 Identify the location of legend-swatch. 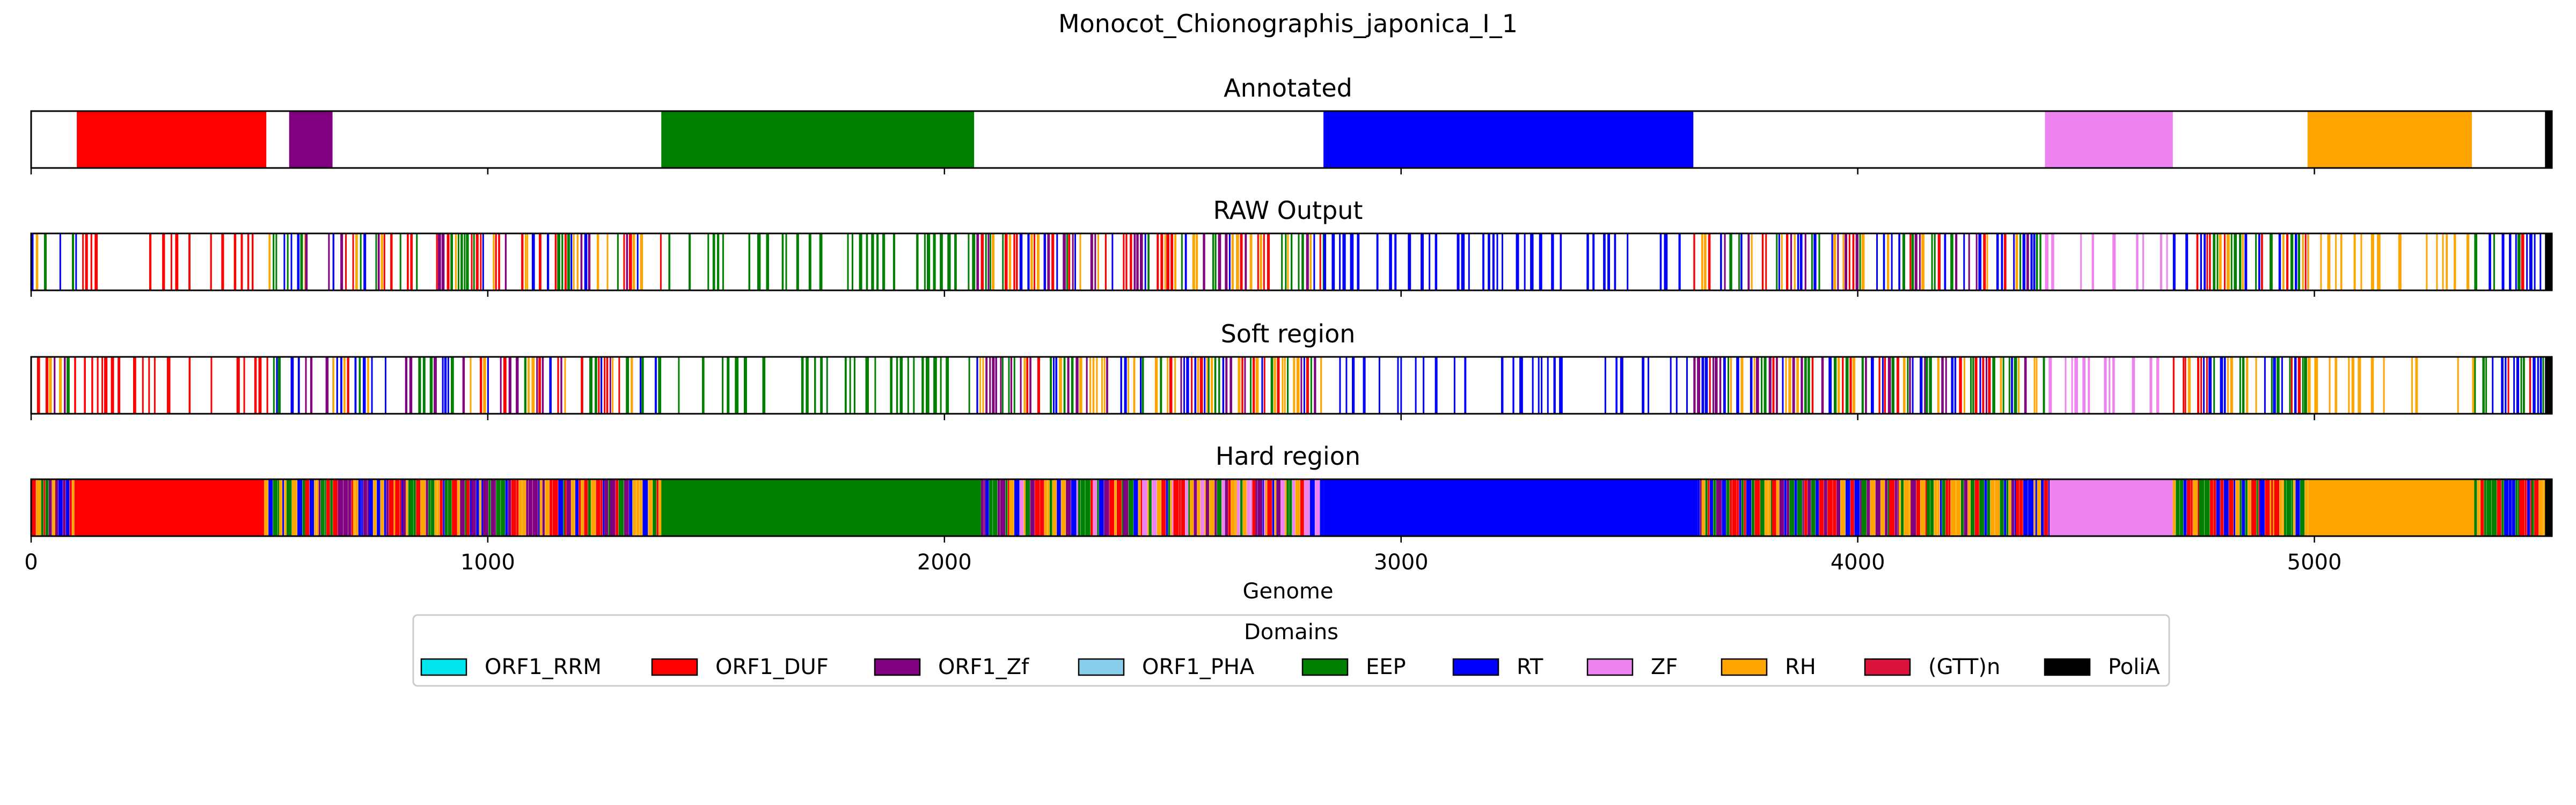
(443, 667).